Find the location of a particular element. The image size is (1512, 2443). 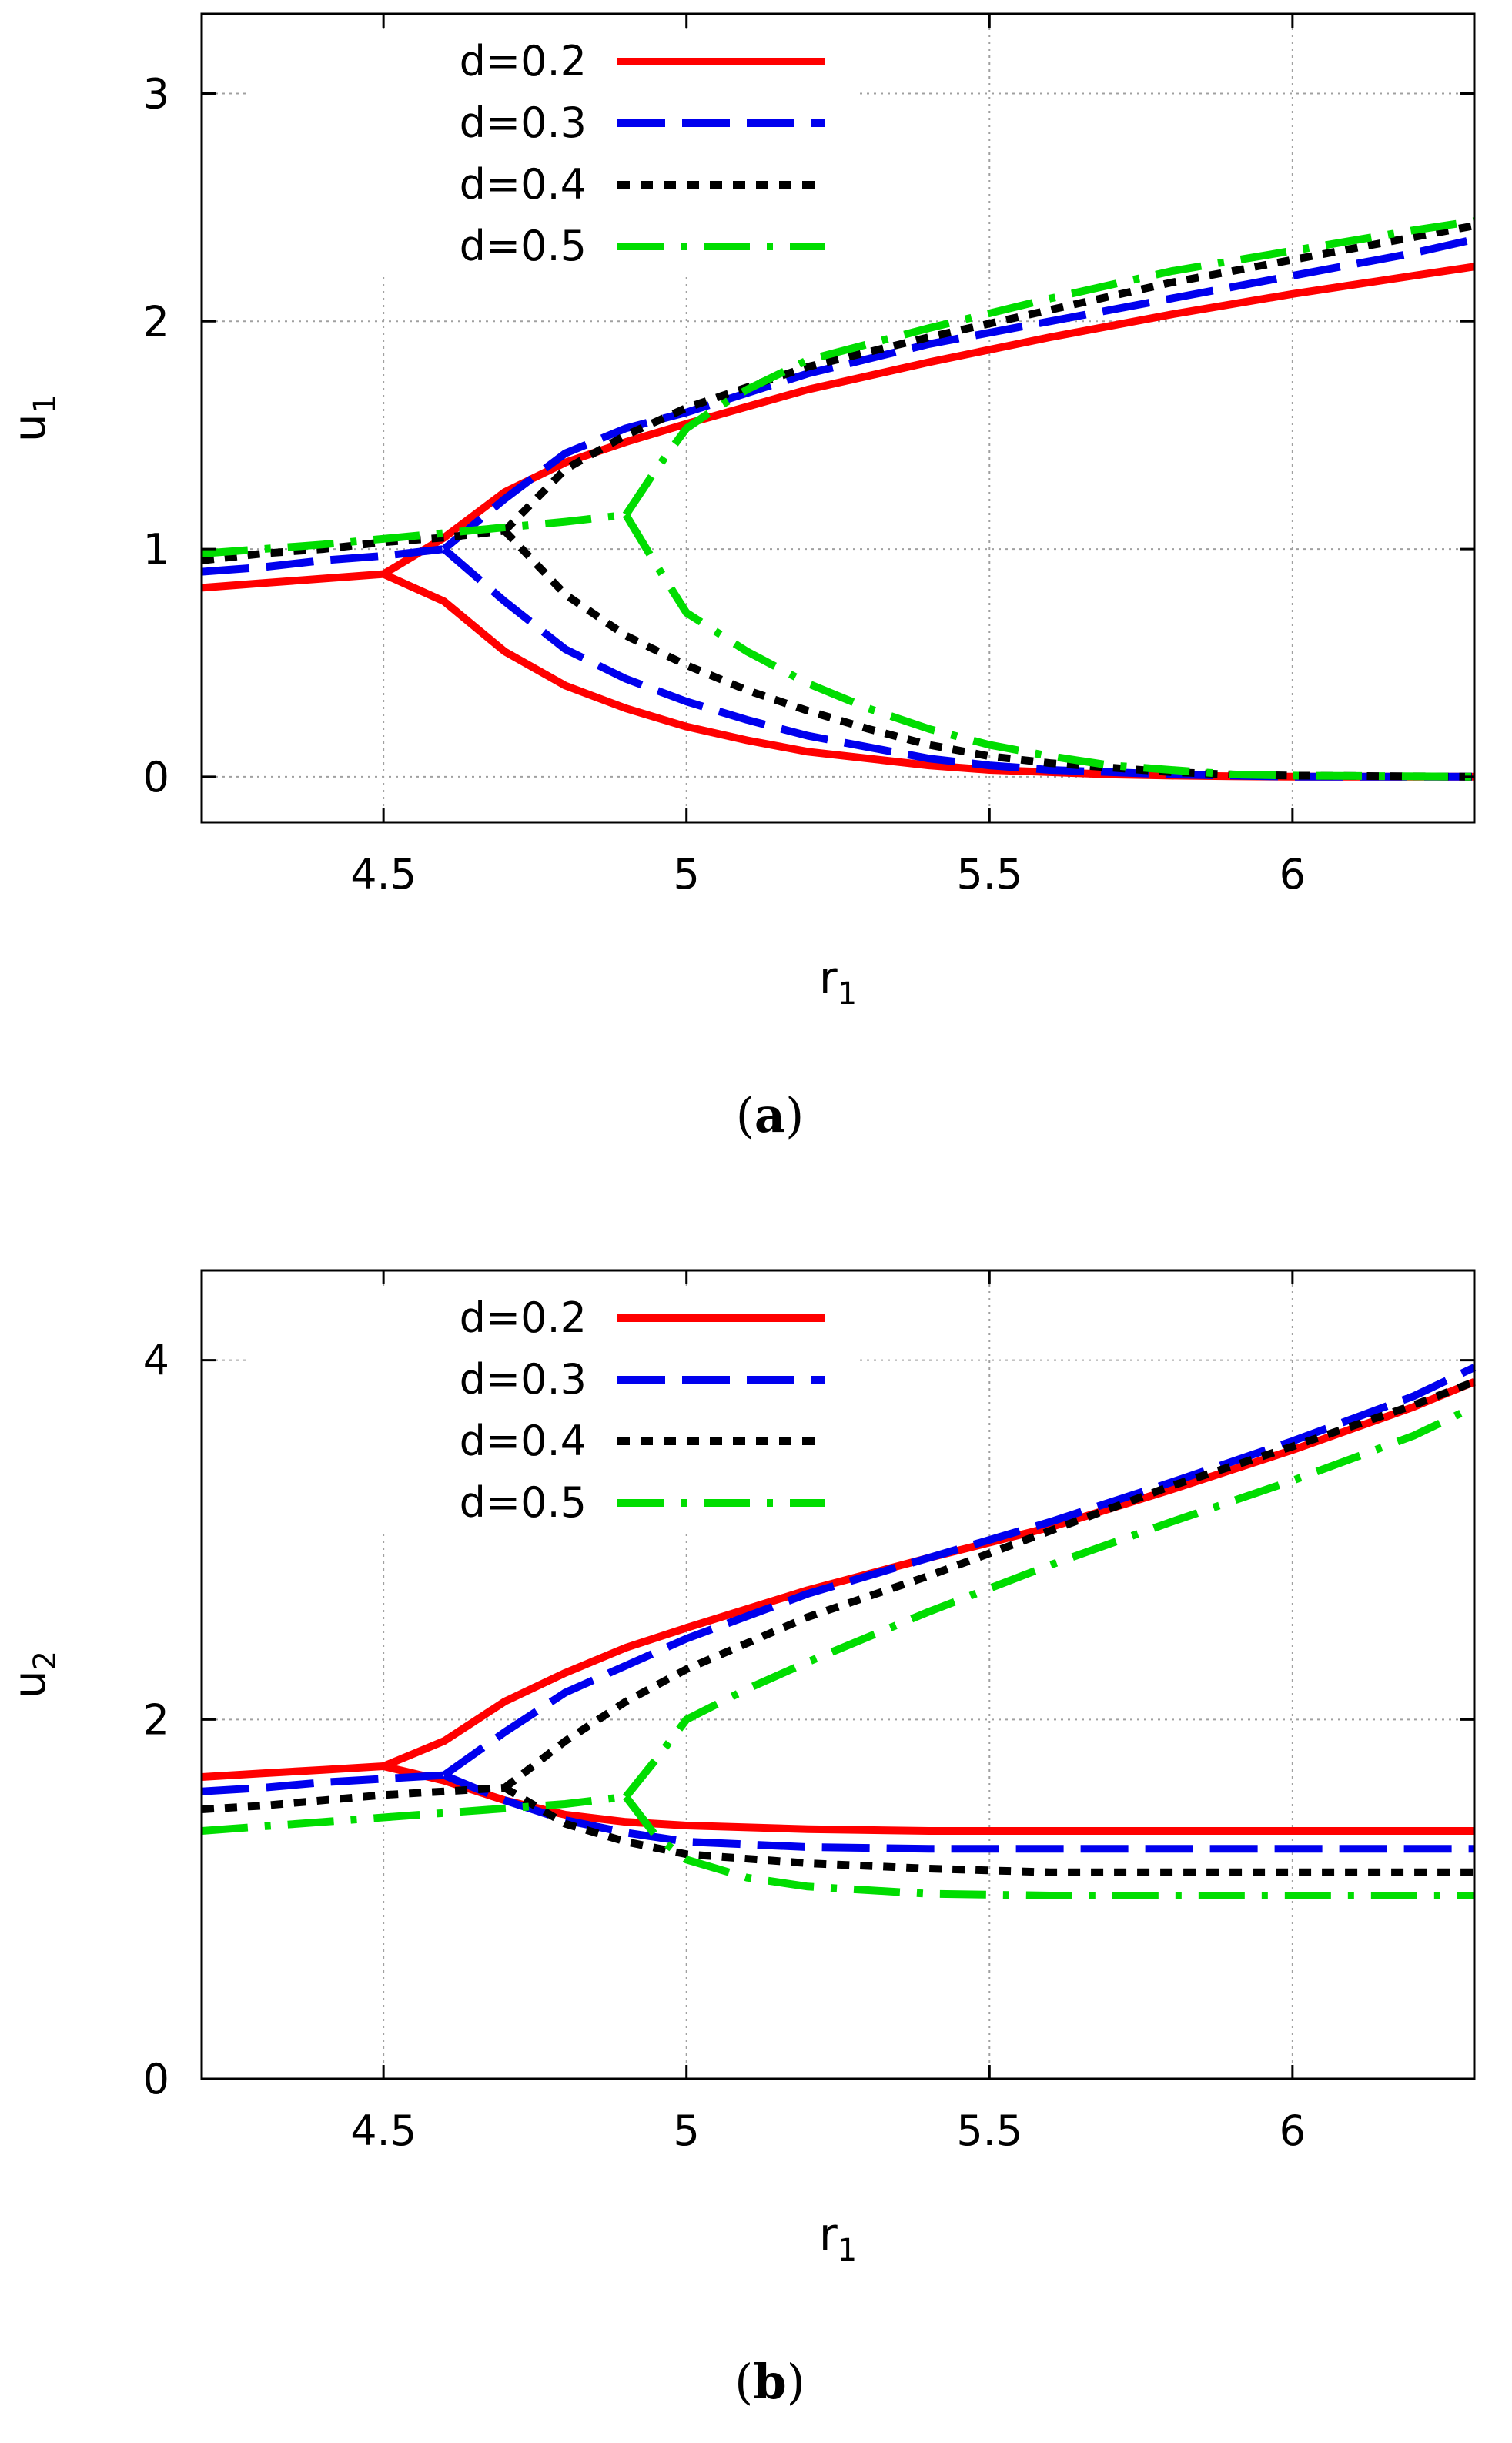

caption-letter: a is located at coordinates (769, 1115).